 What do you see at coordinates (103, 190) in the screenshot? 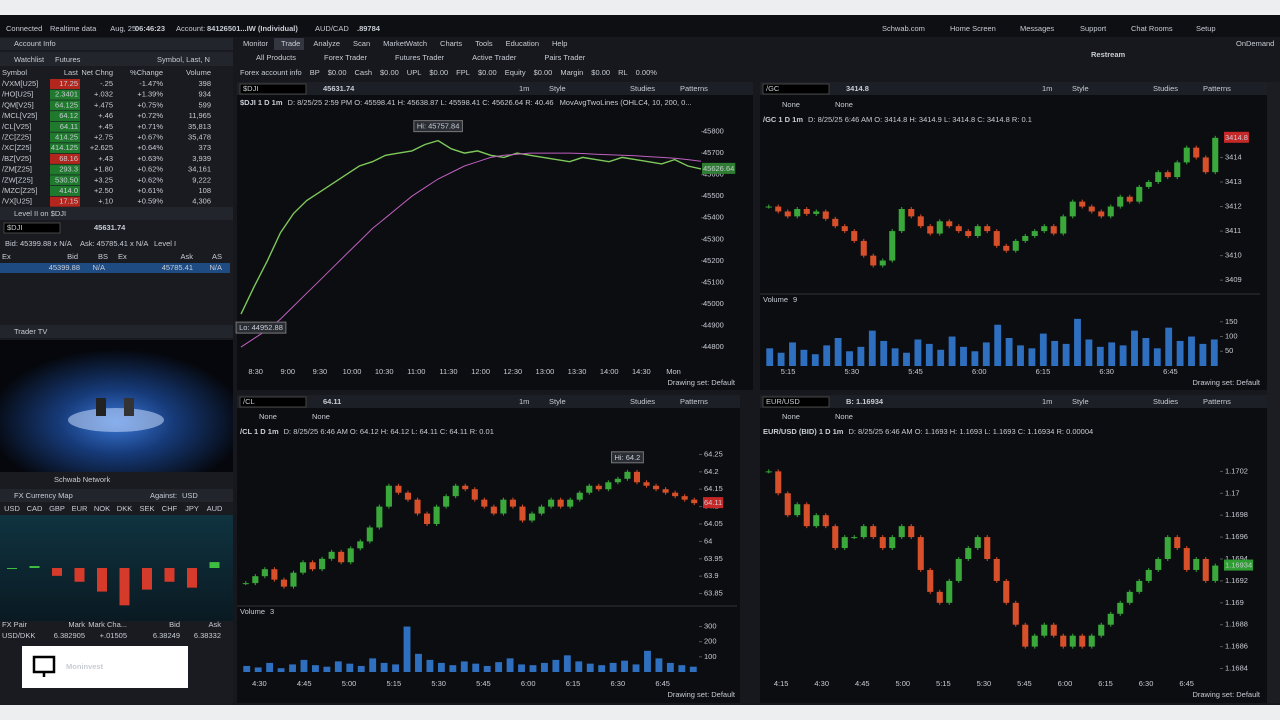
I see `watchlist-cell: +2.50` at bounding box center [103, 190].